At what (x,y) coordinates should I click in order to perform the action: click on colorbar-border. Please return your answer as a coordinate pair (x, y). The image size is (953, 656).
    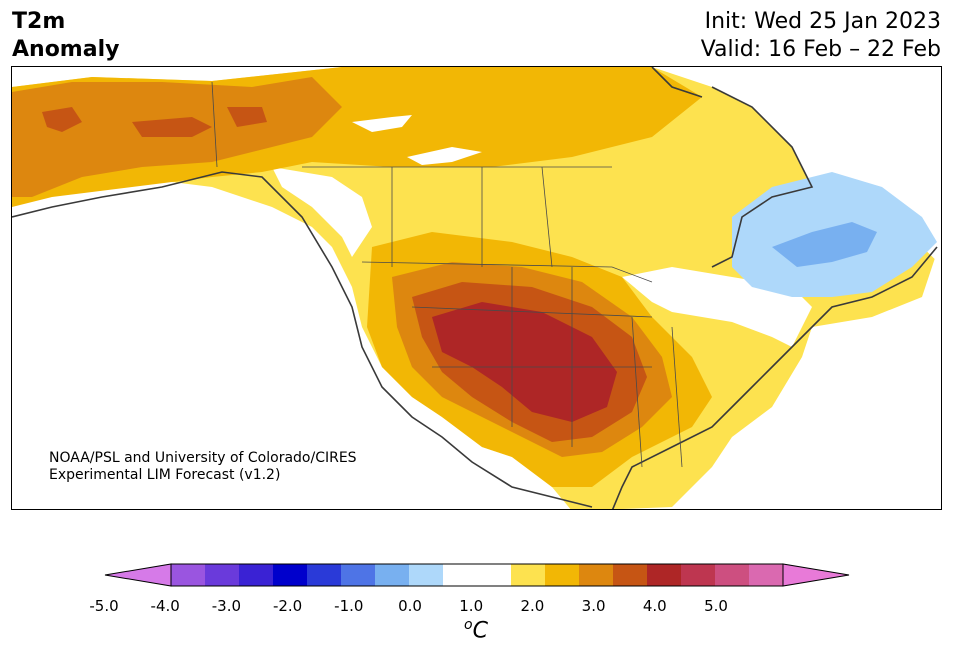
    Looking at the image, I should click on (477, 575).